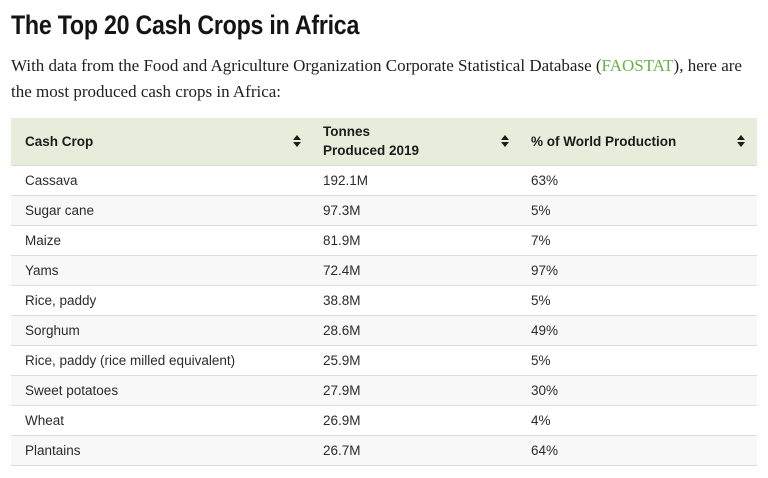 This screenshot has height=478, width=768. What do you see at coordinates (639, 180) in the screenshot?
I see `world-production-cell: 63%` at bounding box center [639, 180].